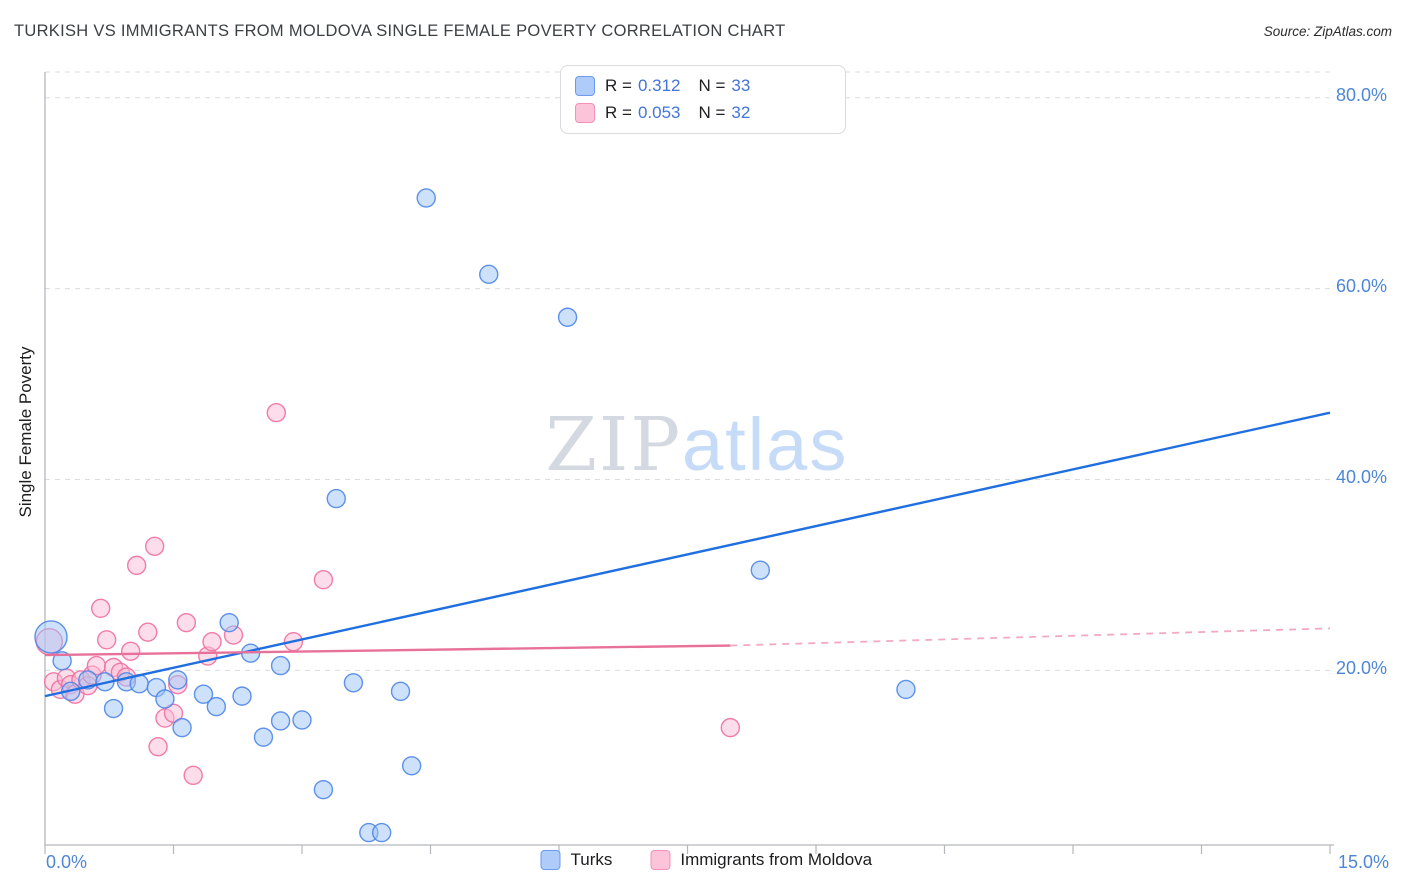 Image resolution: width=1406 pixels, height=892 pixels. I want to click on watermark-atlas: atlas, so click(765, 444).